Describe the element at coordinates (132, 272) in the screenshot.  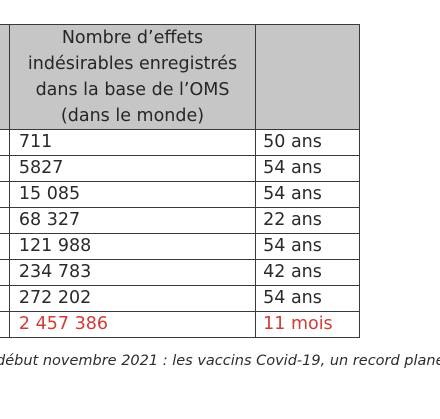
I see `effects-count-cell: 234 783` at that location.